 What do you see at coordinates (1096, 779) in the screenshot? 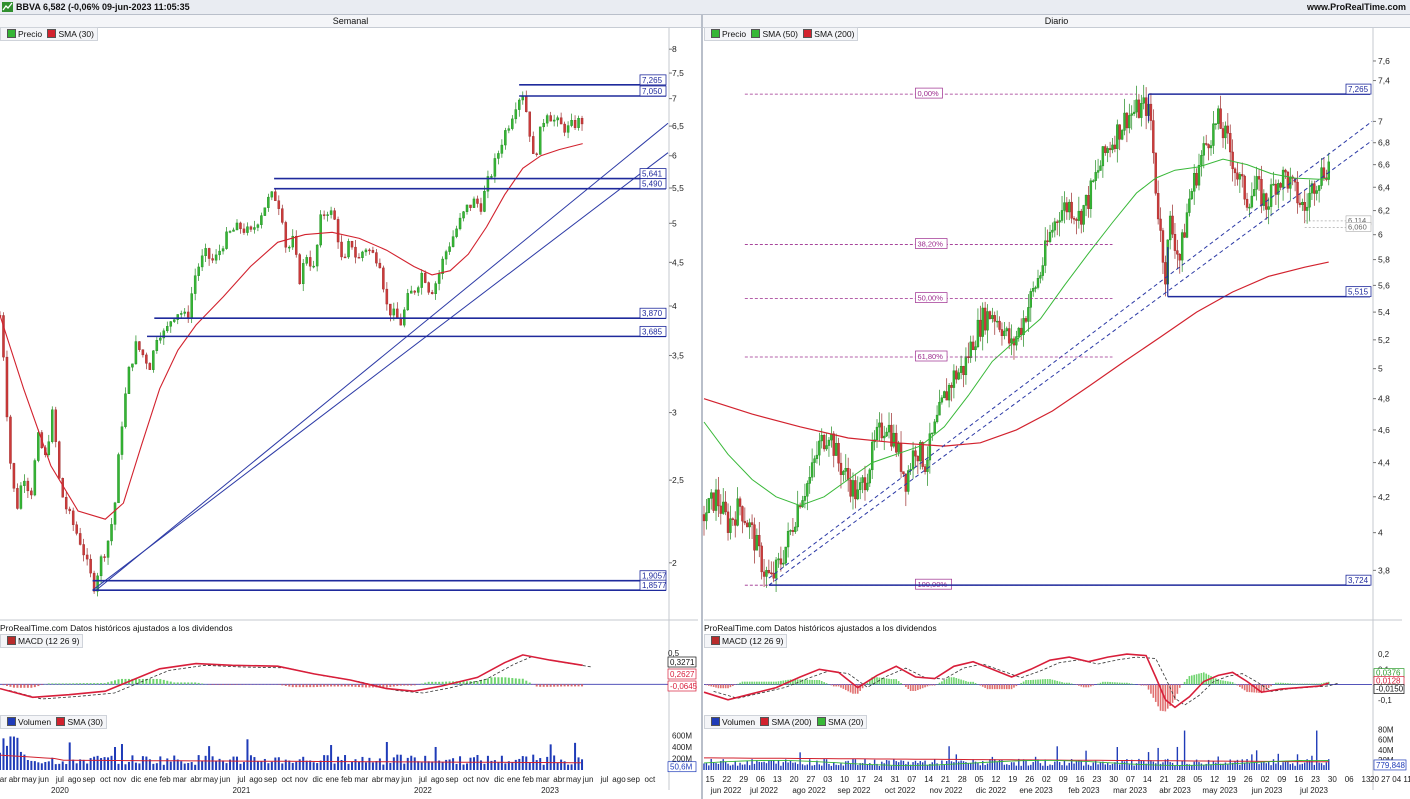
I see `daily-x-label: 23` at bounding box center [1096, 779].